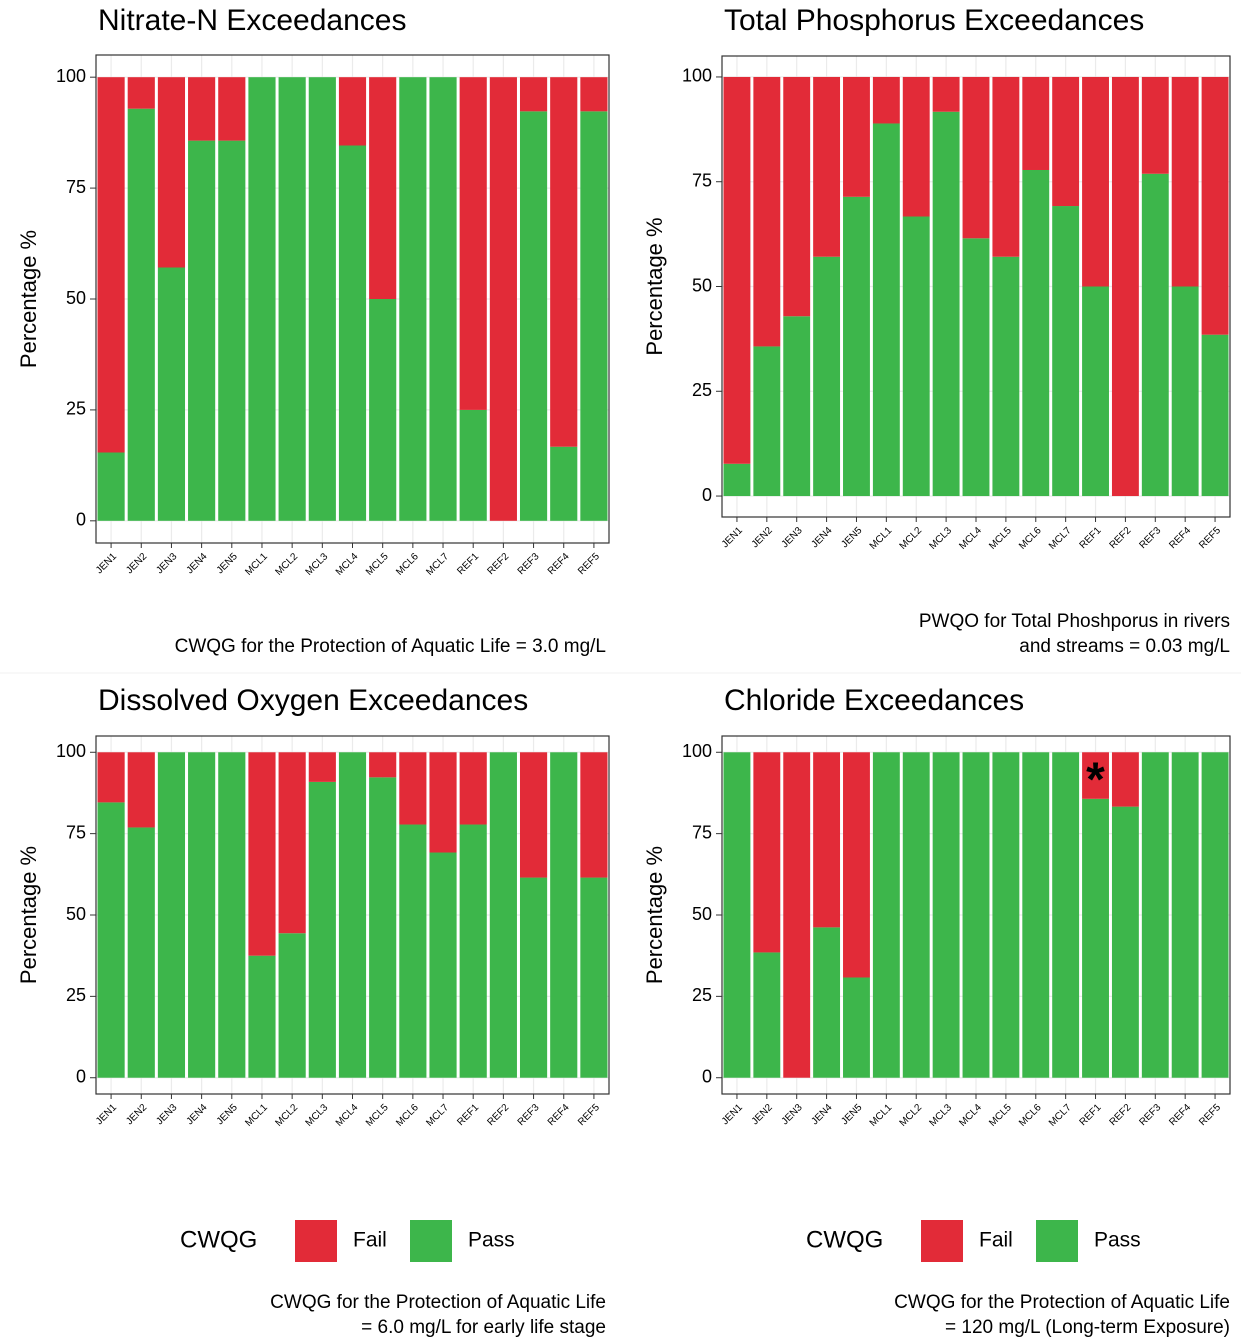 Image resolution: width=1241 pixels, height=1341 pixels. I want to click on caption: and streams = 0.03 mg/L, so click(1124, 646).